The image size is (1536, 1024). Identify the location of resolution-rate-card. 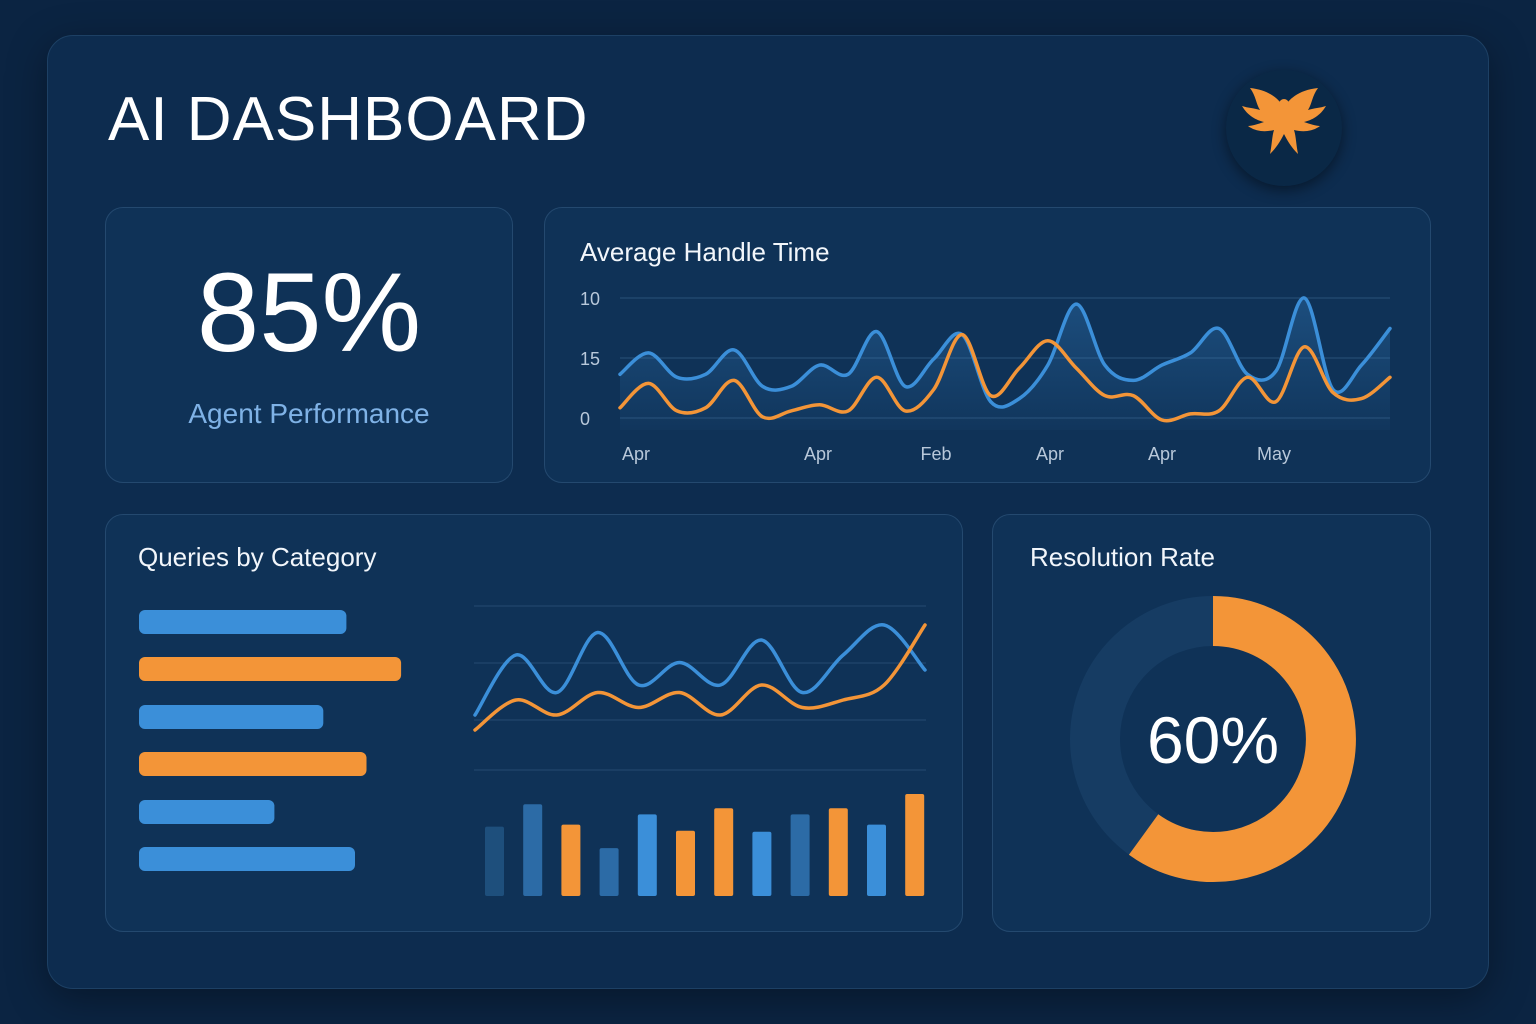
(1211, 723).